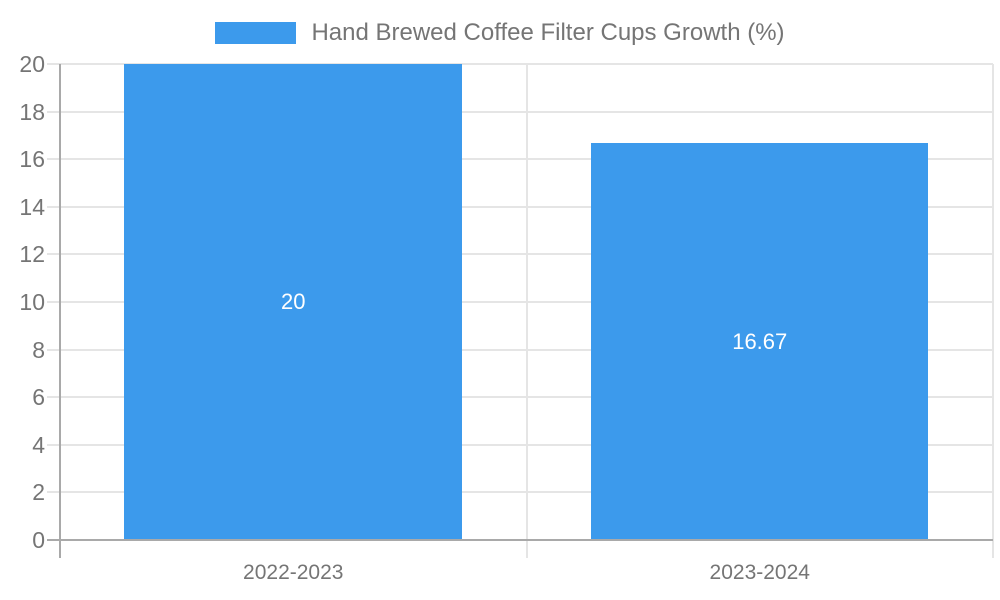 The image size is (1000, 600). What do you see at coordinates (38, 397) in the screenshot?
I see `y-axis-tick-label: 6` at bounding box center [38, 397].